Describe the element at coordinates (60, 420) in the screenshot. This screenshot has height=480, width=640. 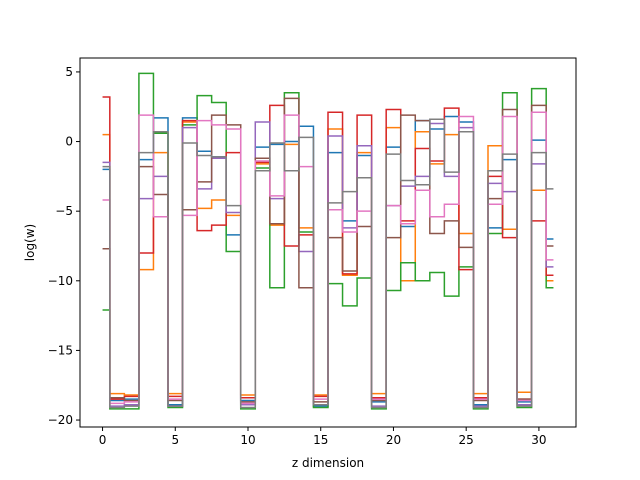
I see `y-tick-label: −20` at that location.